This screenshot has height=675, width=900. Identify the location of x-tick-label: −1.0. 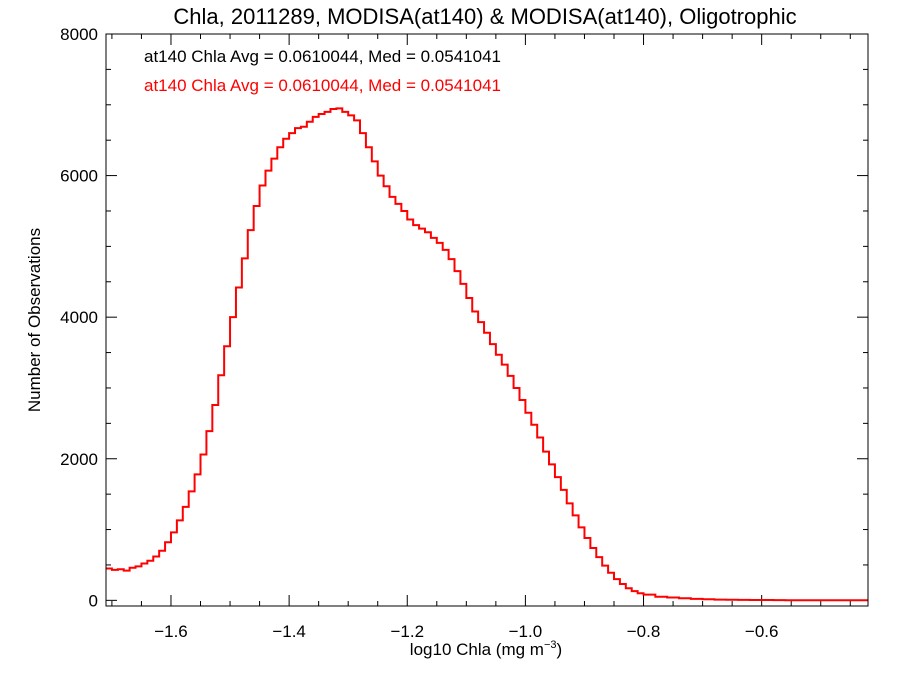
(526, 631).